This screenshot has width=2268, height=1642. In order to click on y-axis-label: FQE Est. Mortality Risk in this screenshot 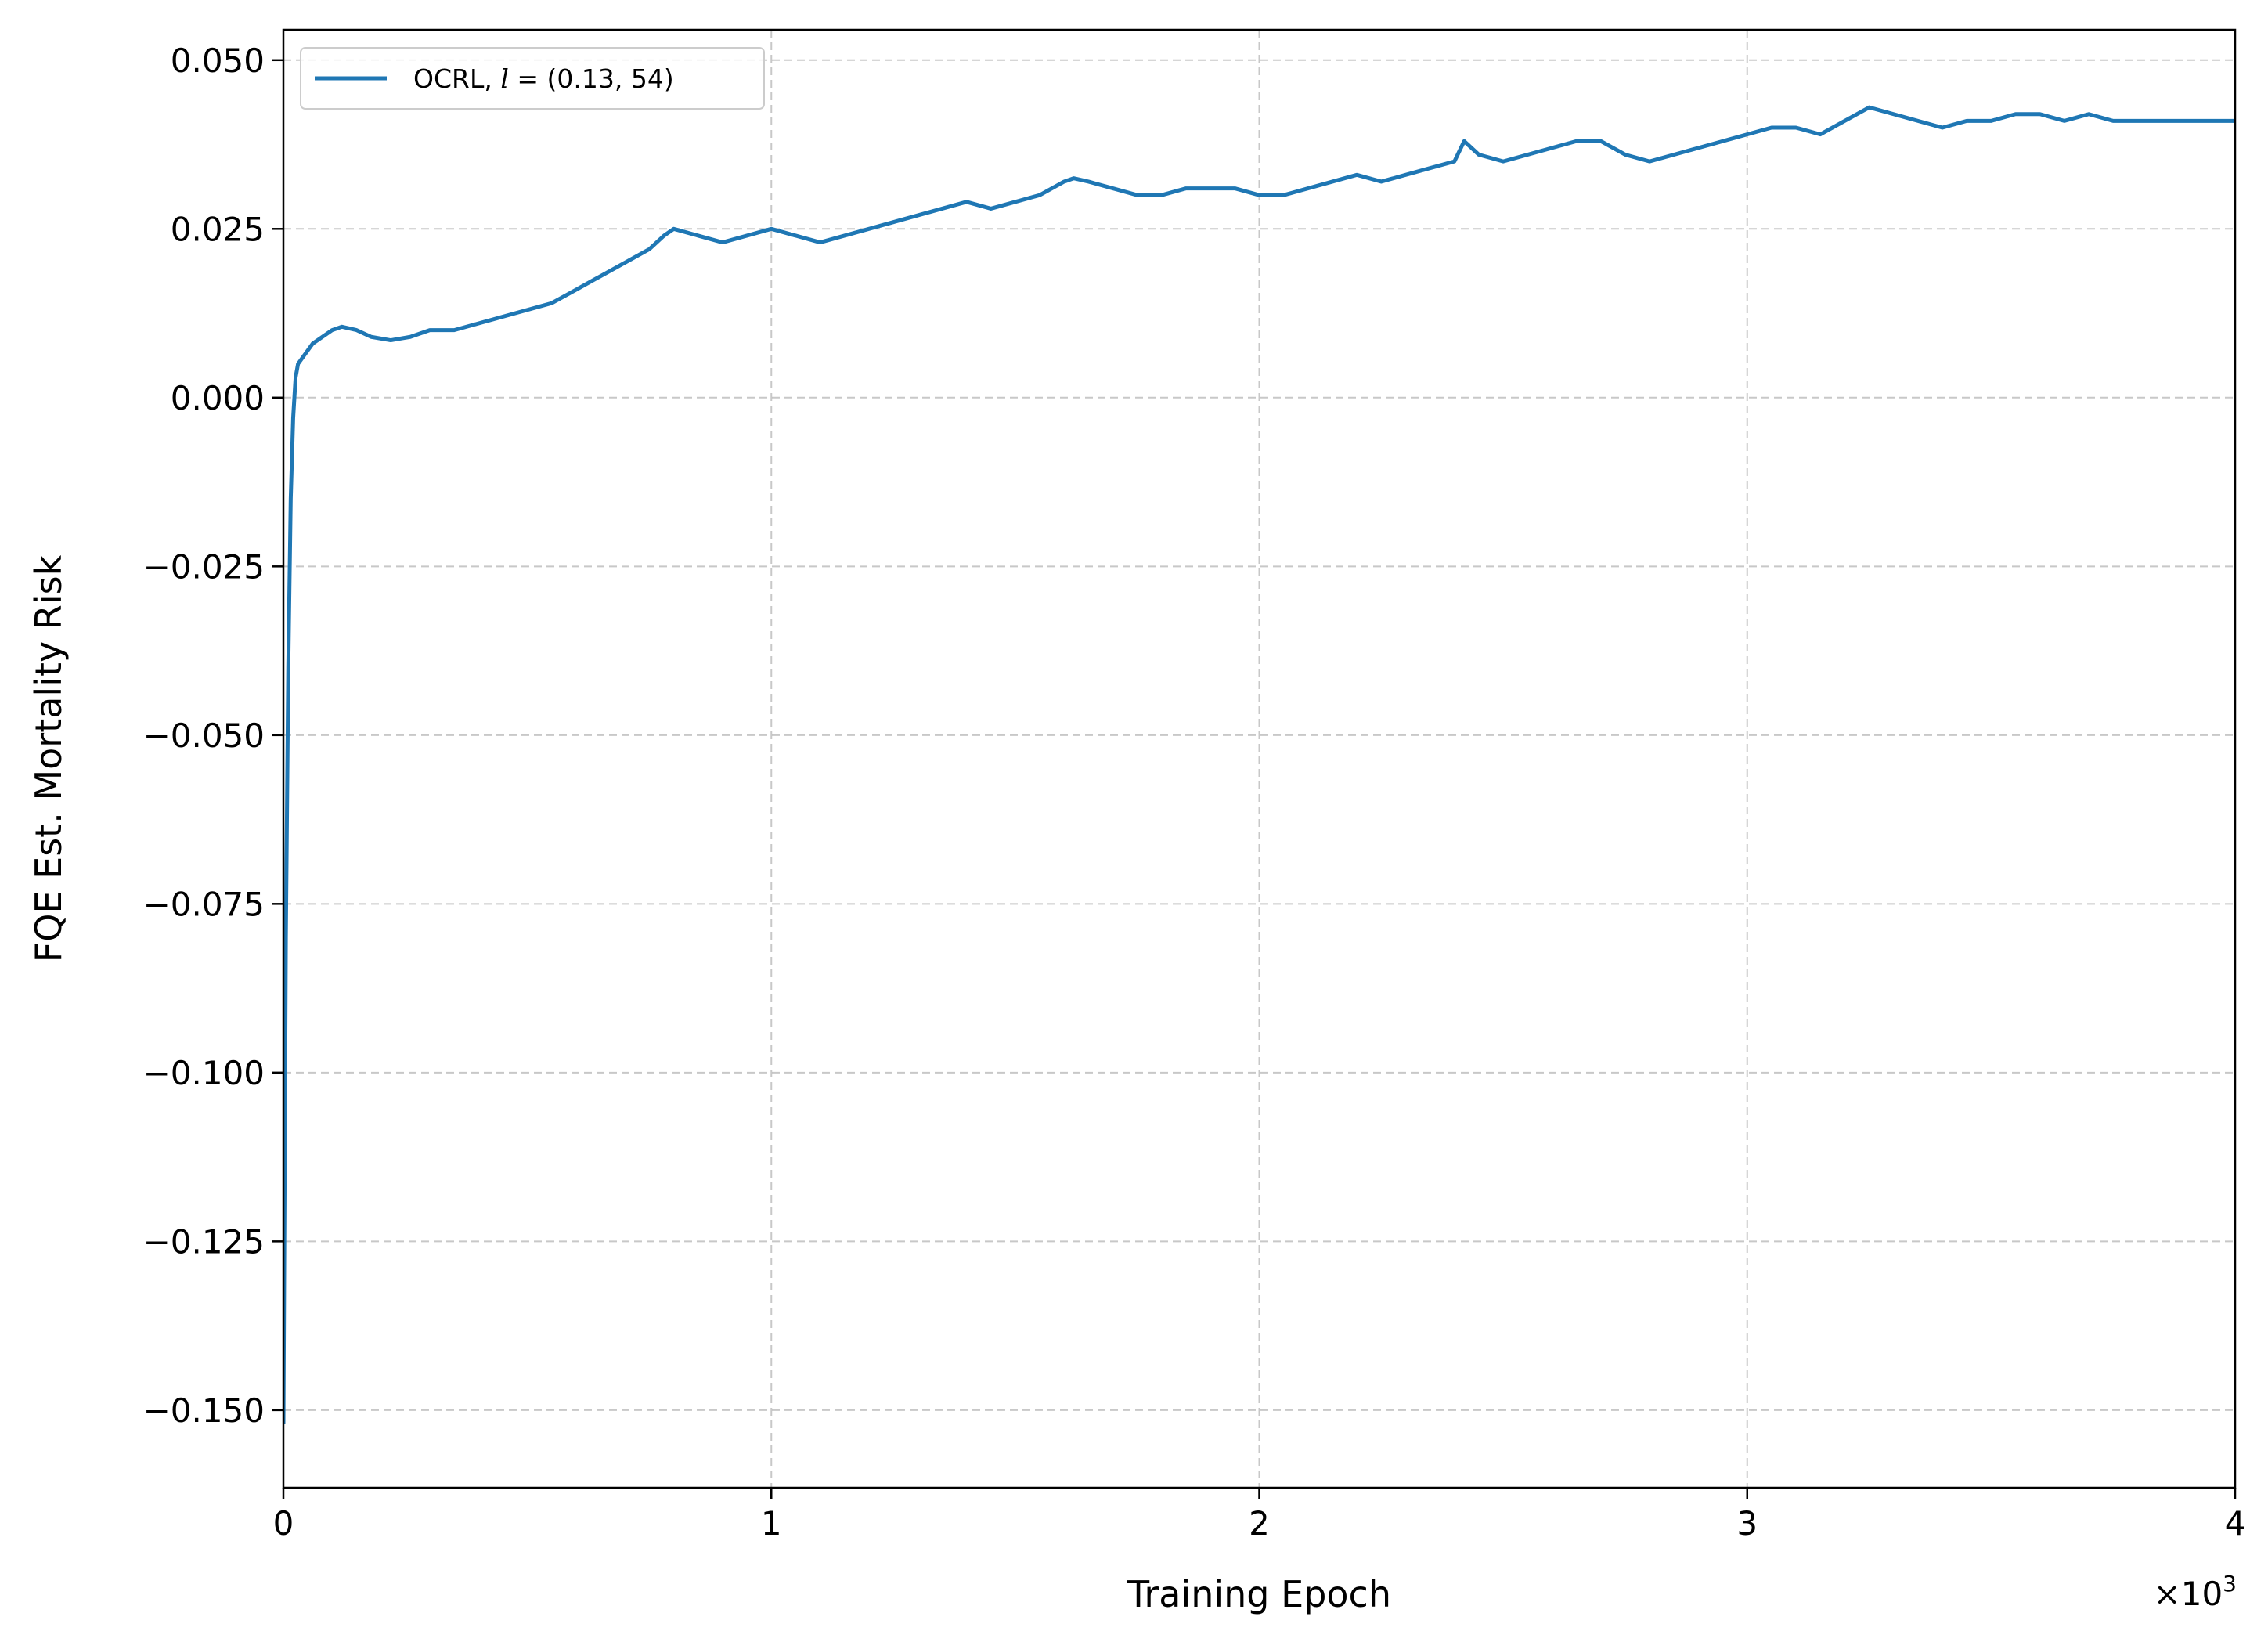, I will do `click(48, 758)`.